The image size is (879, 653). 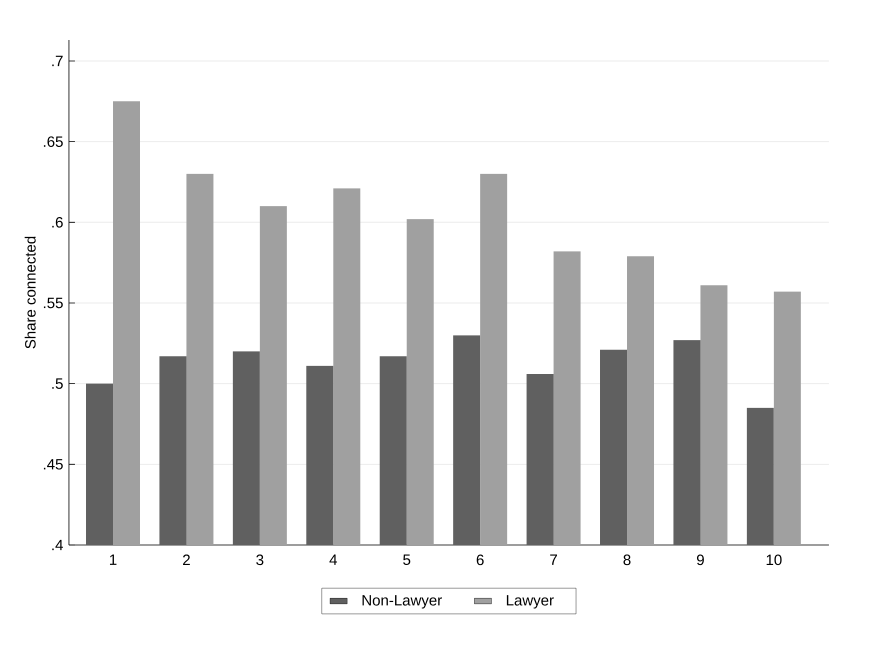 What do you see at coordinates (57, 545) in the screenshot?
I see `y-tick-label: .4` at bounding box center [57, 545].